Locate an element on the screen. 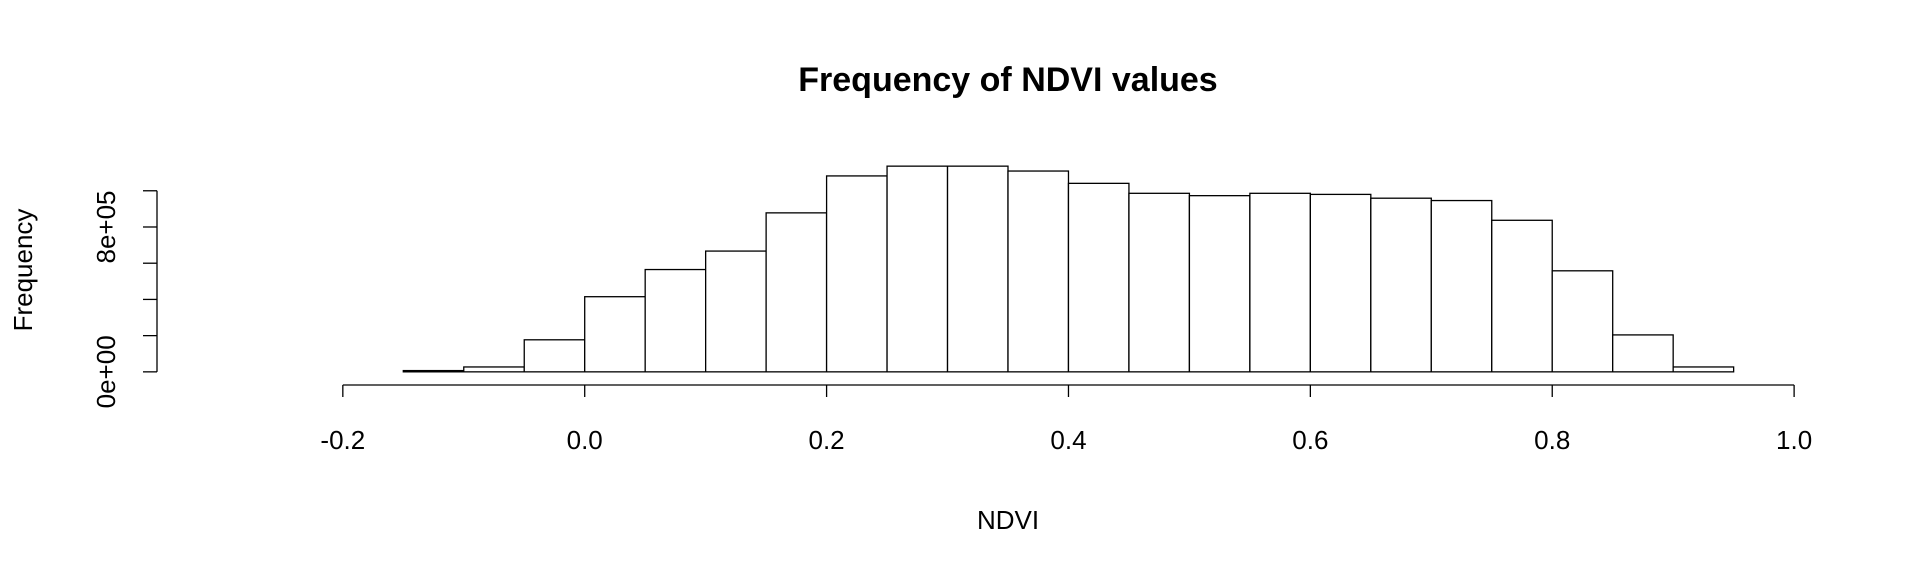 The height and width of the screenshot is (576, 1920). x-tick-label: 0.6 is located at coordinates (1310, 440).